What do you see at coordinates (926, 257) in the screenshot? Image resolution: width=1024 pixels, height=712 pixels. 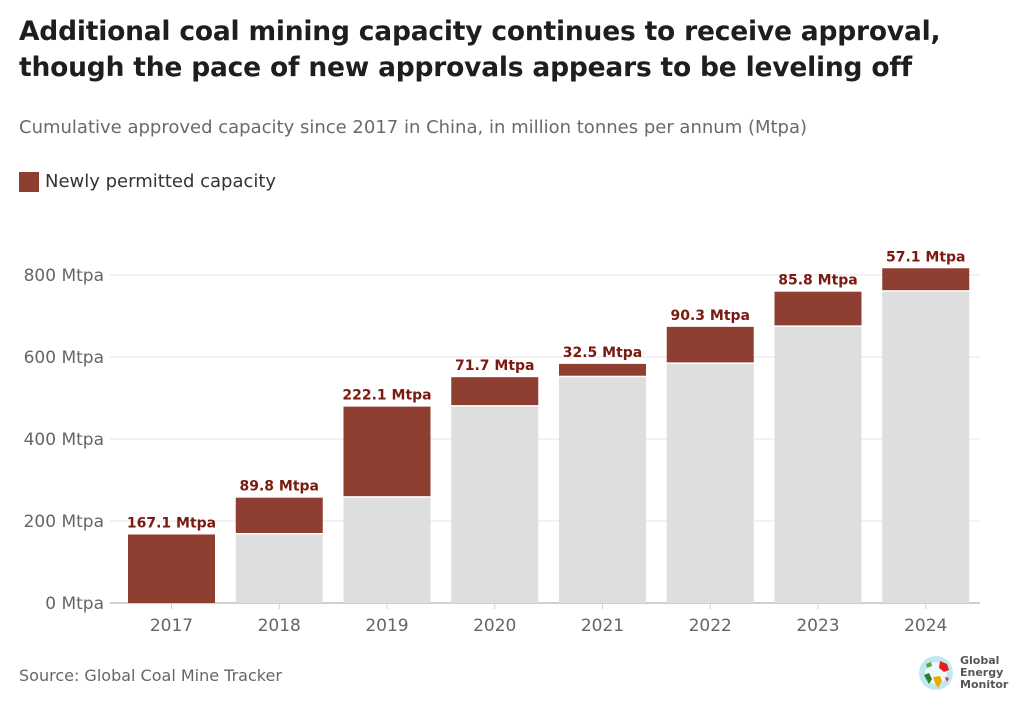 I see `data-label: 57.1 Mtpa` at bounding box center [926, 257].